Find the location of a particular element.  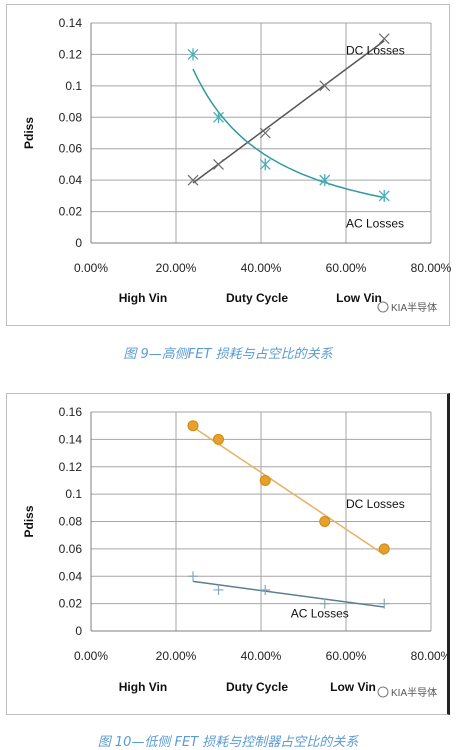

caption-figure-10: 图 10—低侧 FET 损耗与控制器占空比的关系 is located at coordinates (228, 742).